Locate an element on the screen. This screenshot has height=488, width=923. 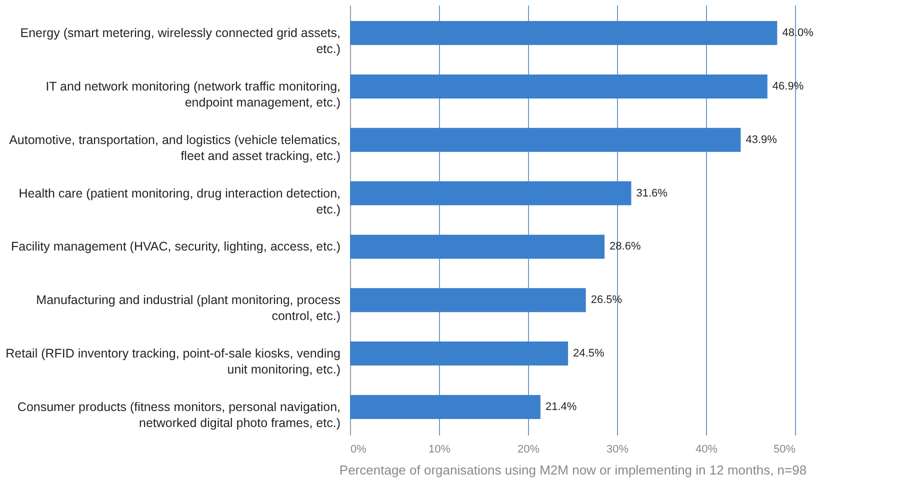
data-label: 21.4% is located at coordinates (561, 406).